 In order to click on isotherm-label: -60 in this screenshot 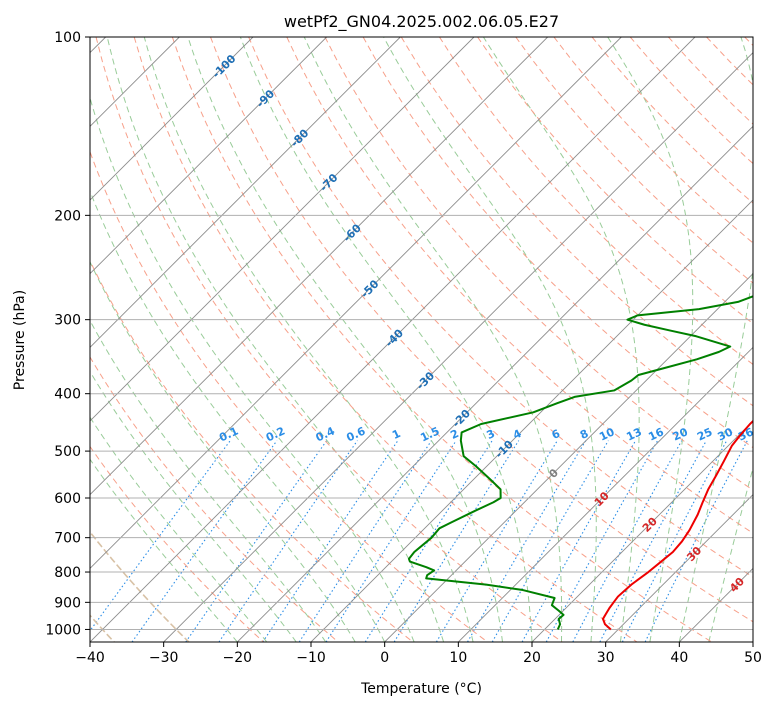, I will do `click(352, 232)`.